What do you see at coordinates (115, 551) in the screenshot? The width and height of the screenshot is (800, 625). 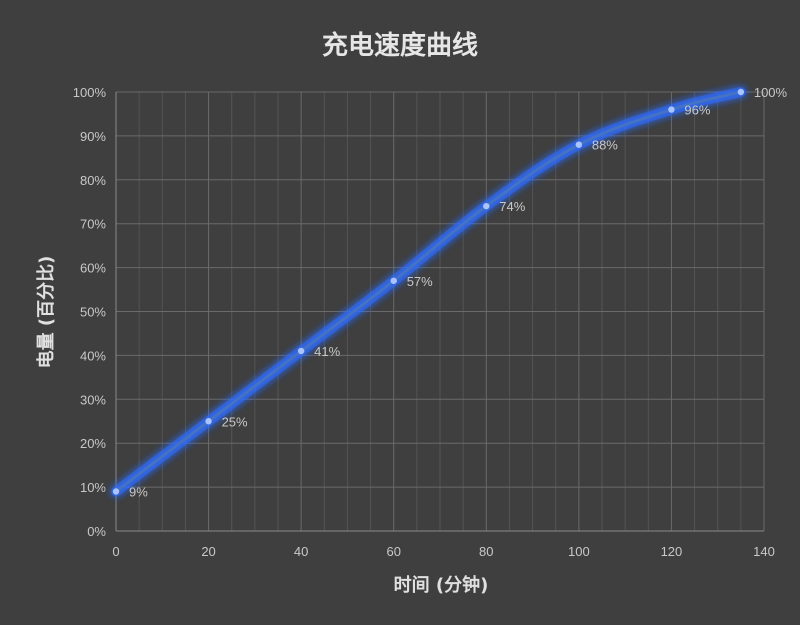 I see `x-tick-label: 0` at bounding box center [115, 551].